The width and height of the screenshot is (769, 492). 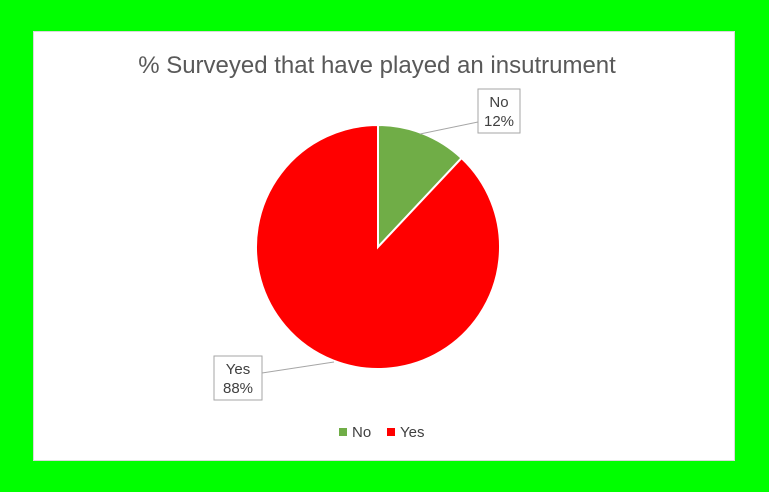 What do you see at coordinates (449, 128) in the screenshot?
I see `leader-line-no` at bounding box center [449, 128].